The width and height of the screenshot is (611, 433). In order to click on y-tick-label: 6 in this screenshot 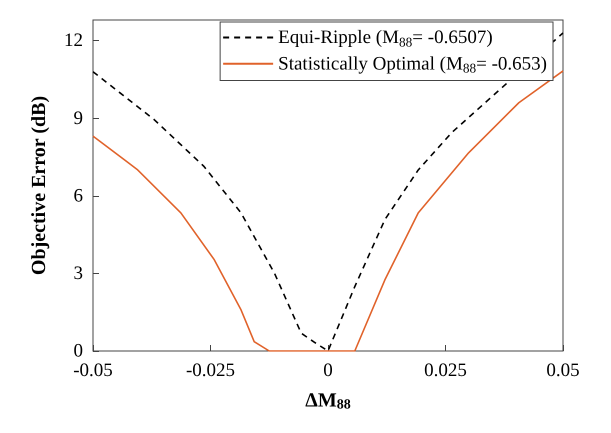, I will do `click(78, 195)`.